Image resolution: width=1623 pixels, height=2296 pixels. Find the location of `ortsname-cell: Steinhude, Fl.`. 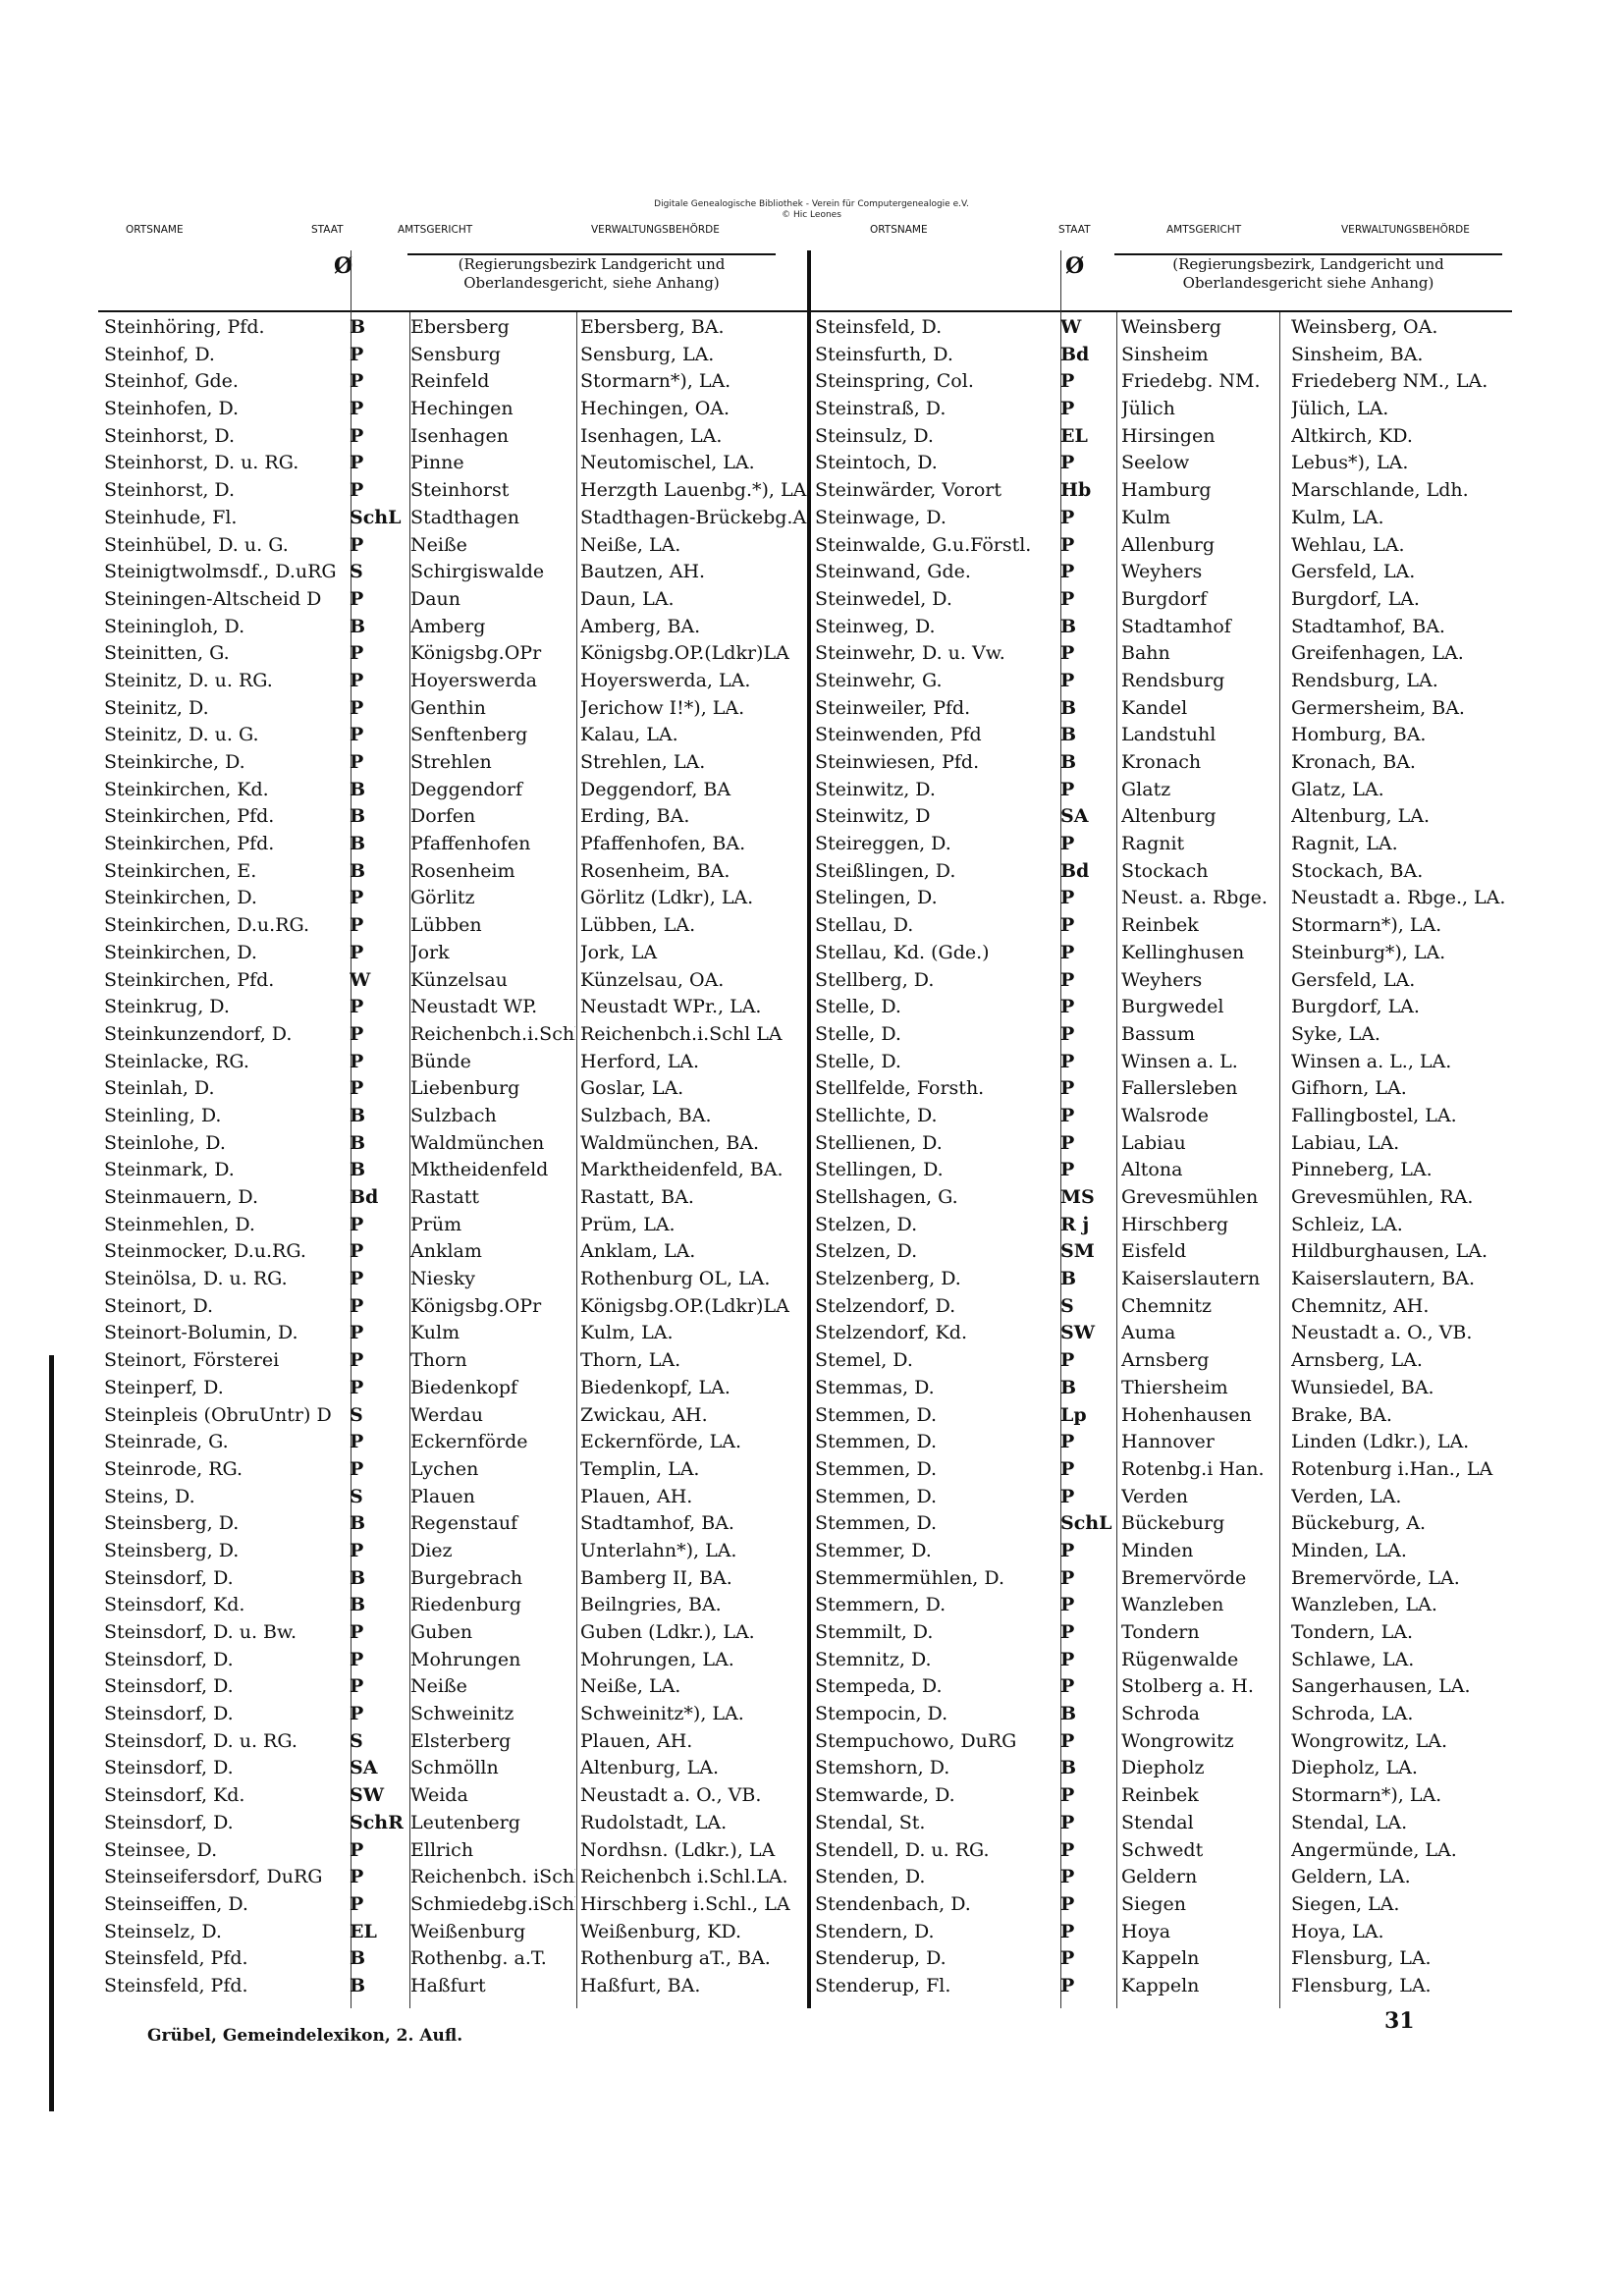

ortsname-cell: Steinhude, Fl. is located at coordinates (171, 517).